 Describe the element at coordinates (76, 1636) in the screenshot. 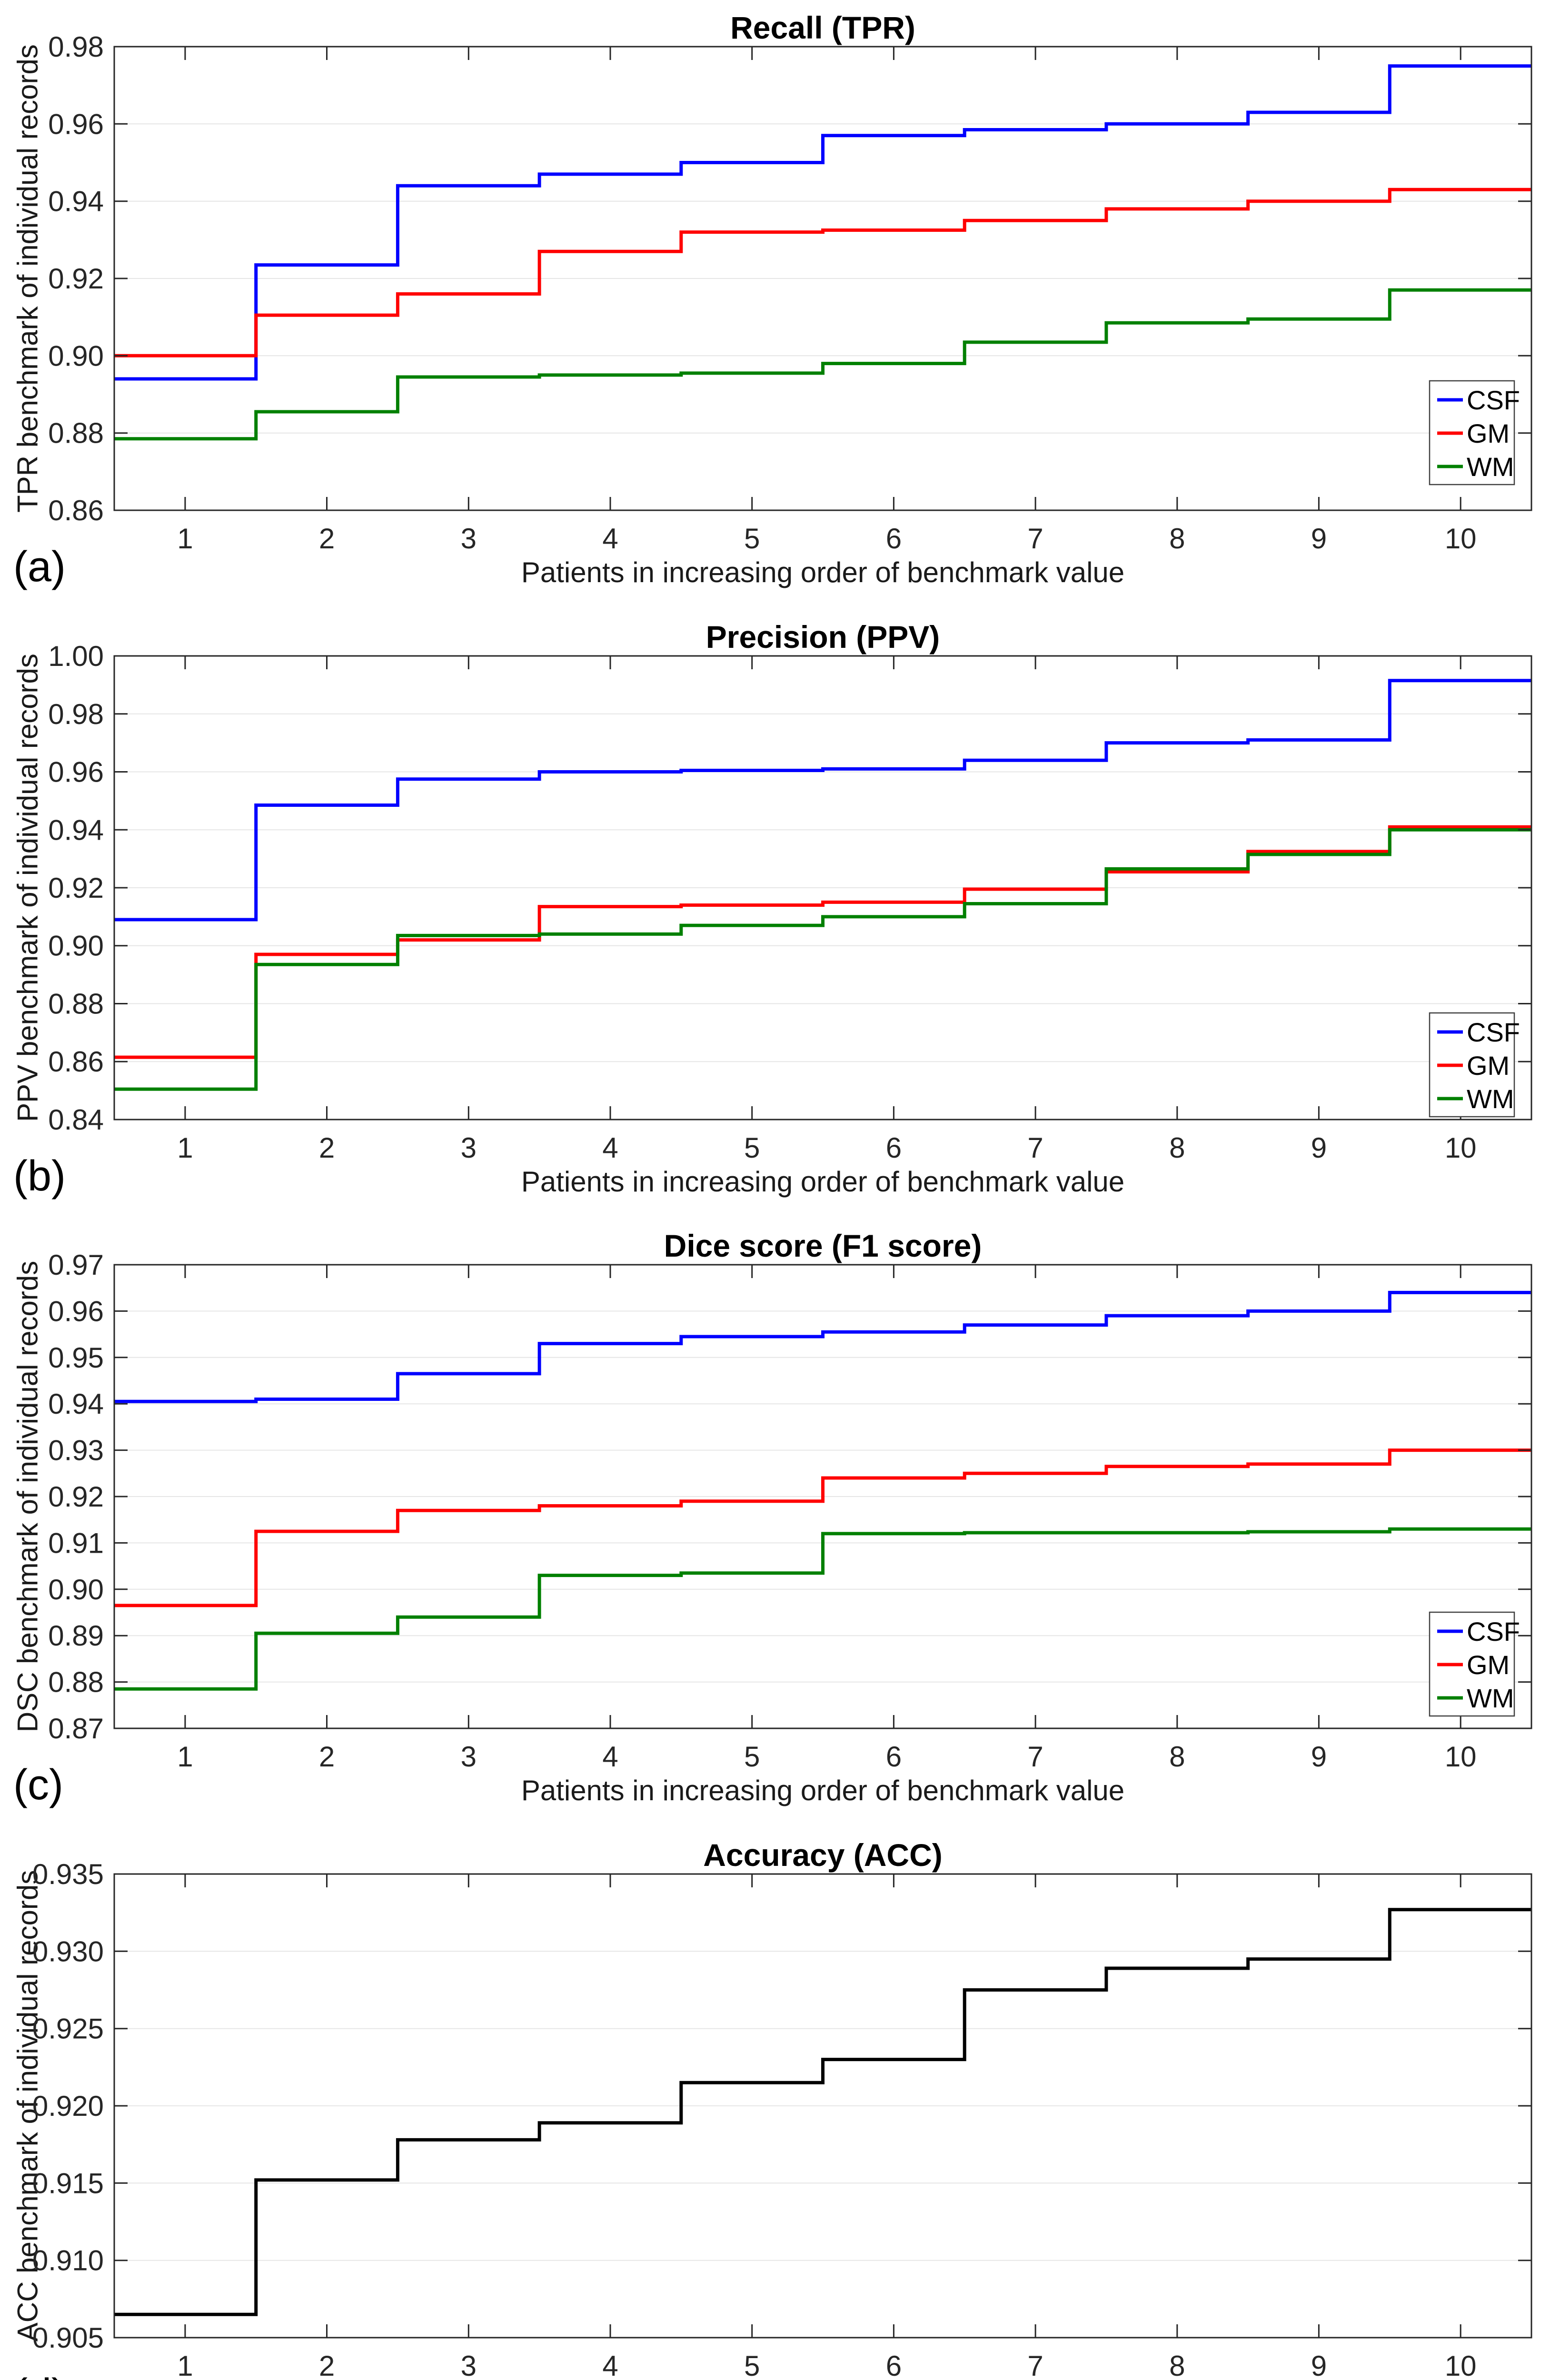

I see `y-tick-label: 0.89` at that location.